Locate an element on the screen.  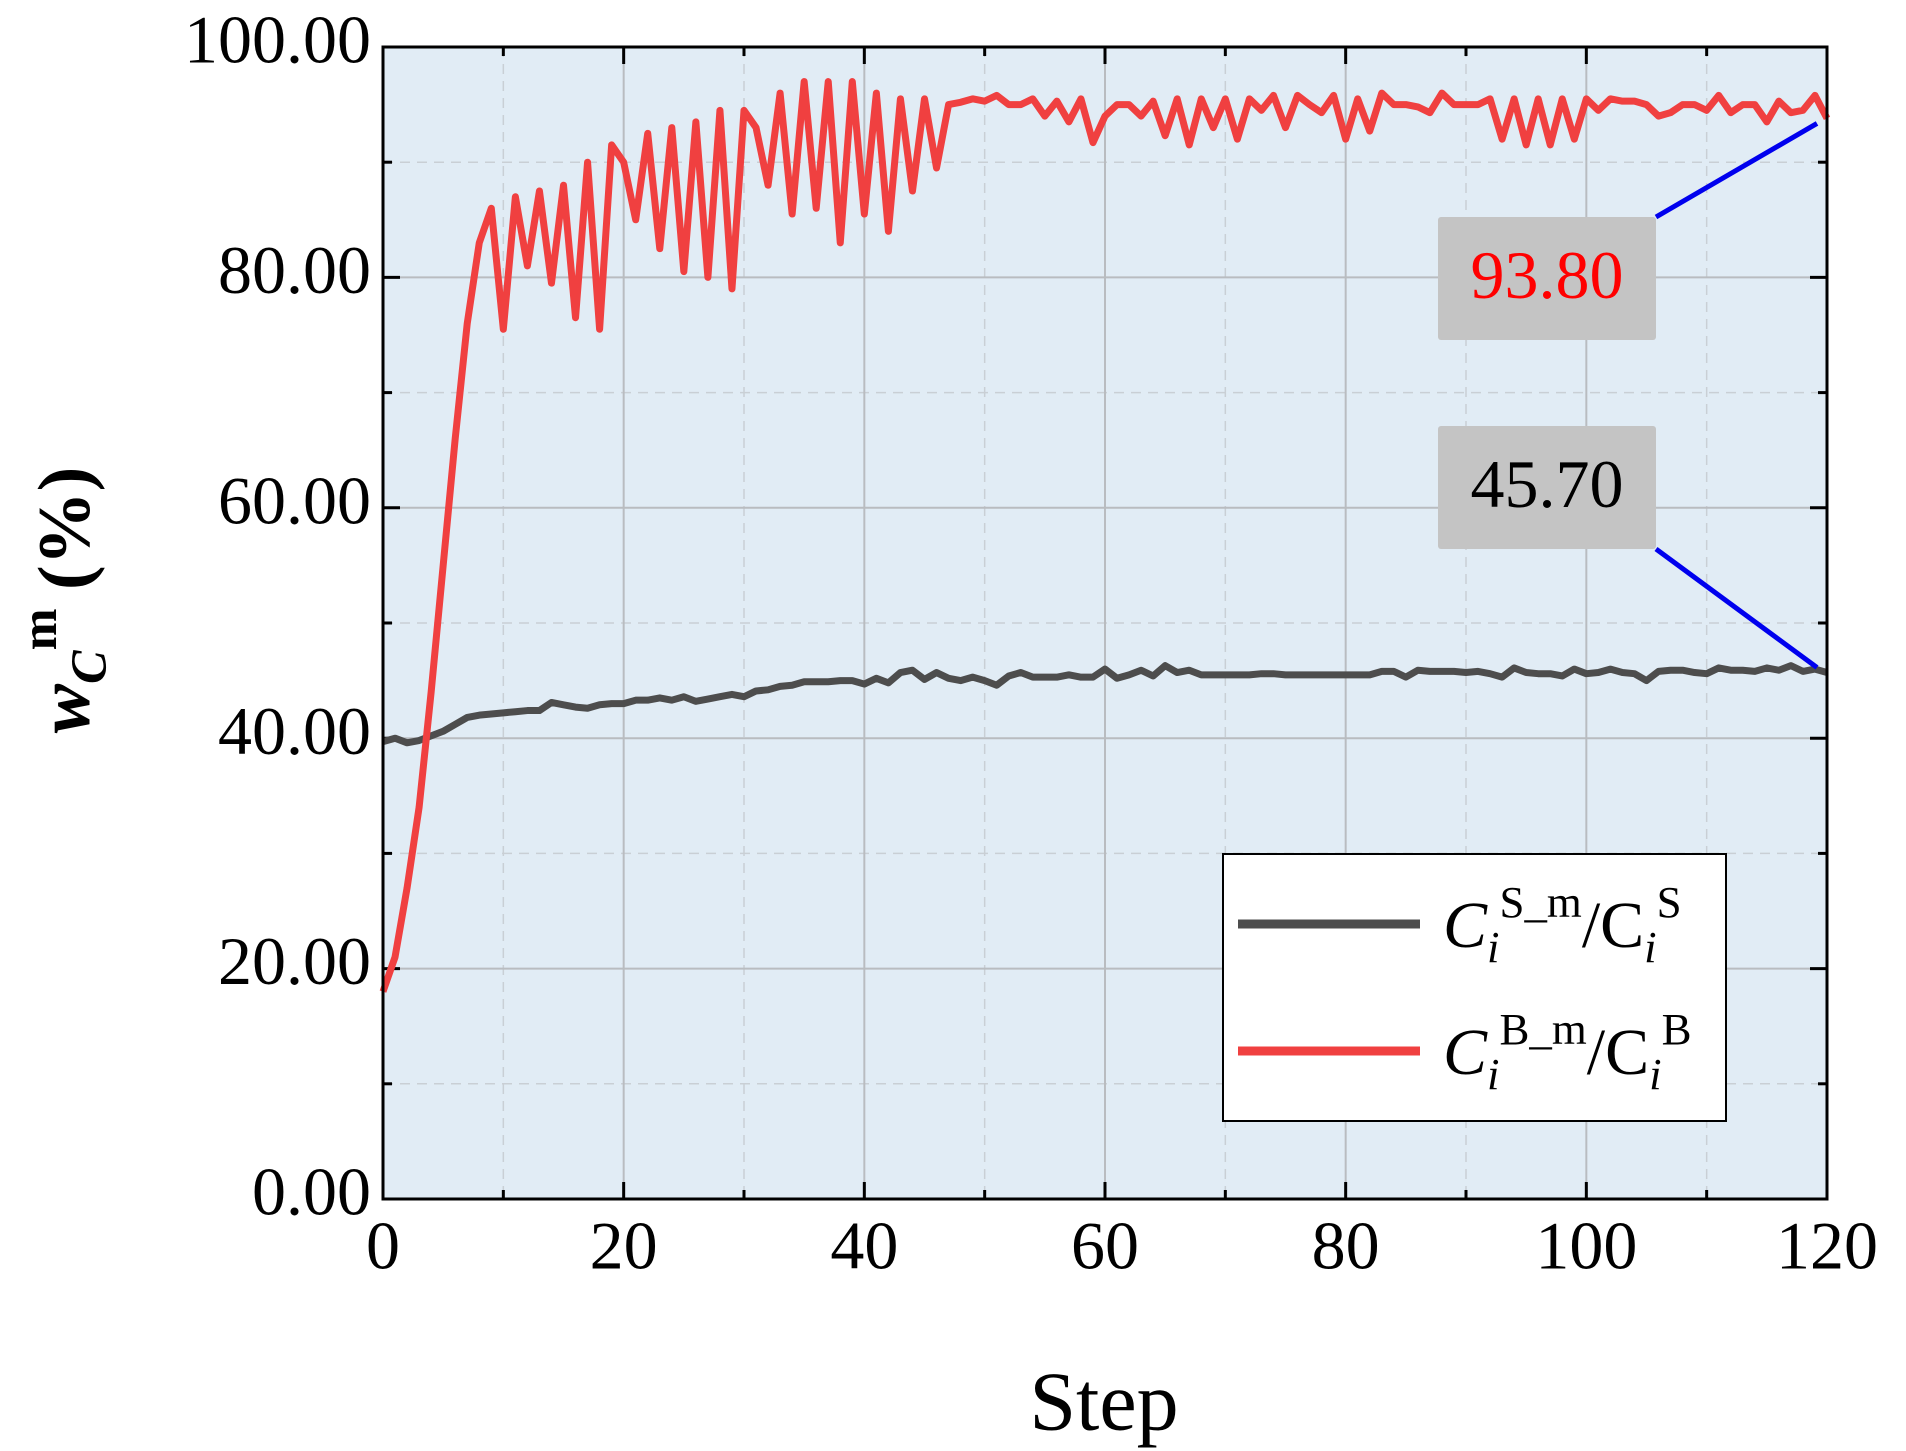
y-tick-label: 0.00 is located at coordinates (311, 1192).